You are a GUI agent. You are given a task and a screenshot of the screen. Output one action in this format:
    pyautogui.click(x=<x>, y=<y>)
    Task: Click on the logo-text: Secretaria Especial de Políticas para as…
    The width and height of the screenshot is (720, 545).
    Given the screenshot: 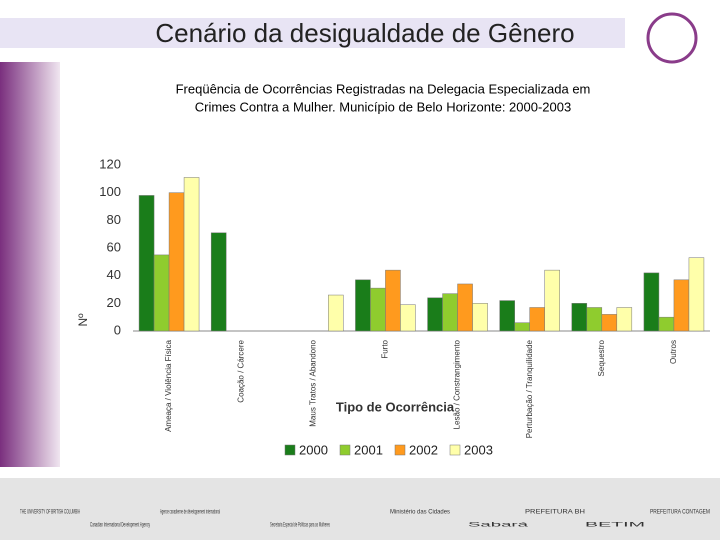 What is the action you would take?
    pyautogui.click(x=300, y=526)
    